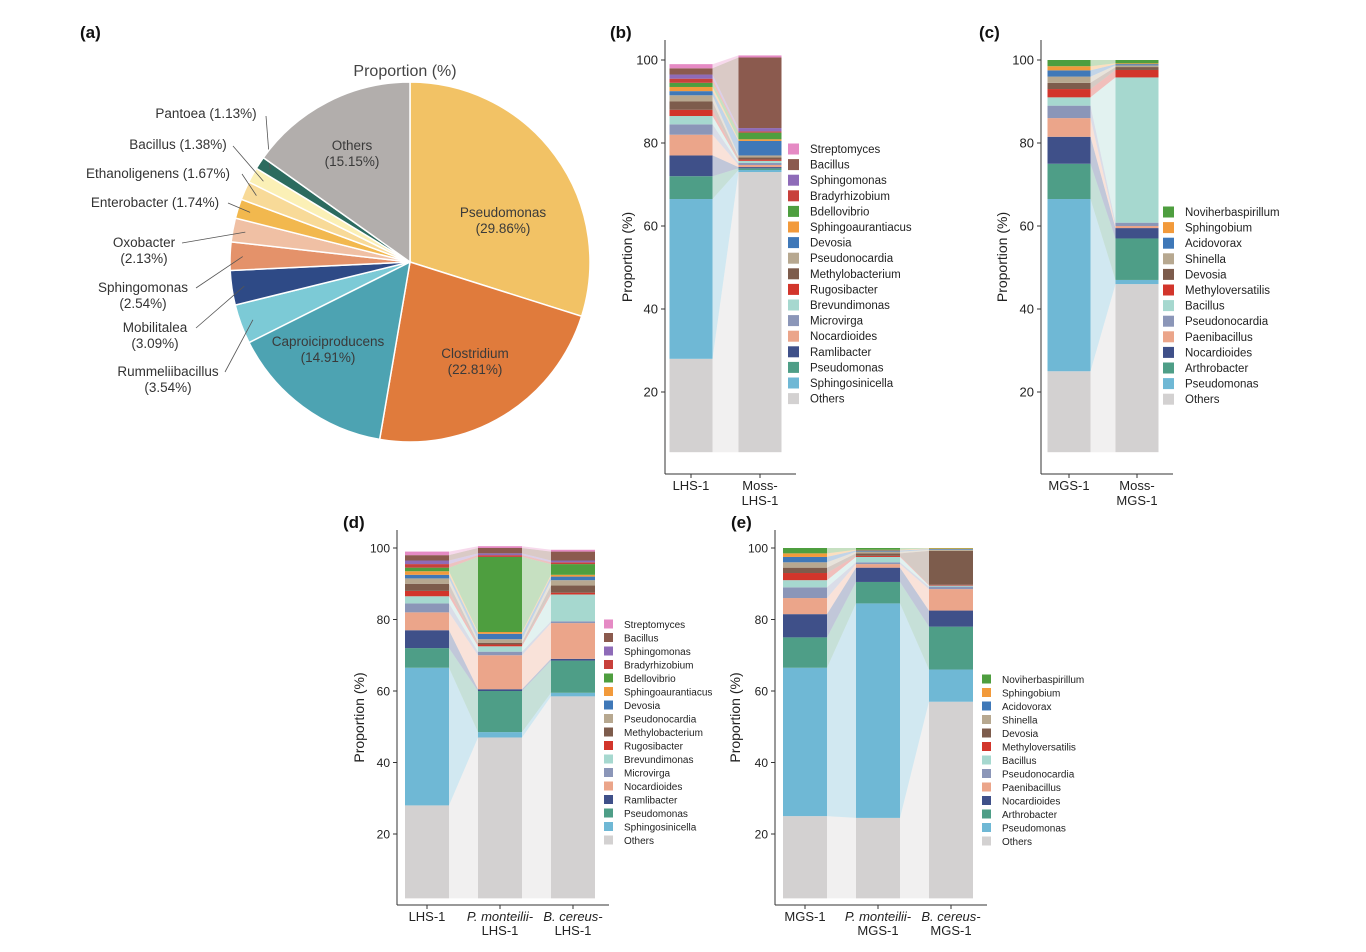 Image resolution: width=1366 pixels, height=952 pixels. What do you see at coordinates (986, 814) in the screenshot?
I see `legend-swatch-e-arthrobacter` at bounding box center [986, 814].